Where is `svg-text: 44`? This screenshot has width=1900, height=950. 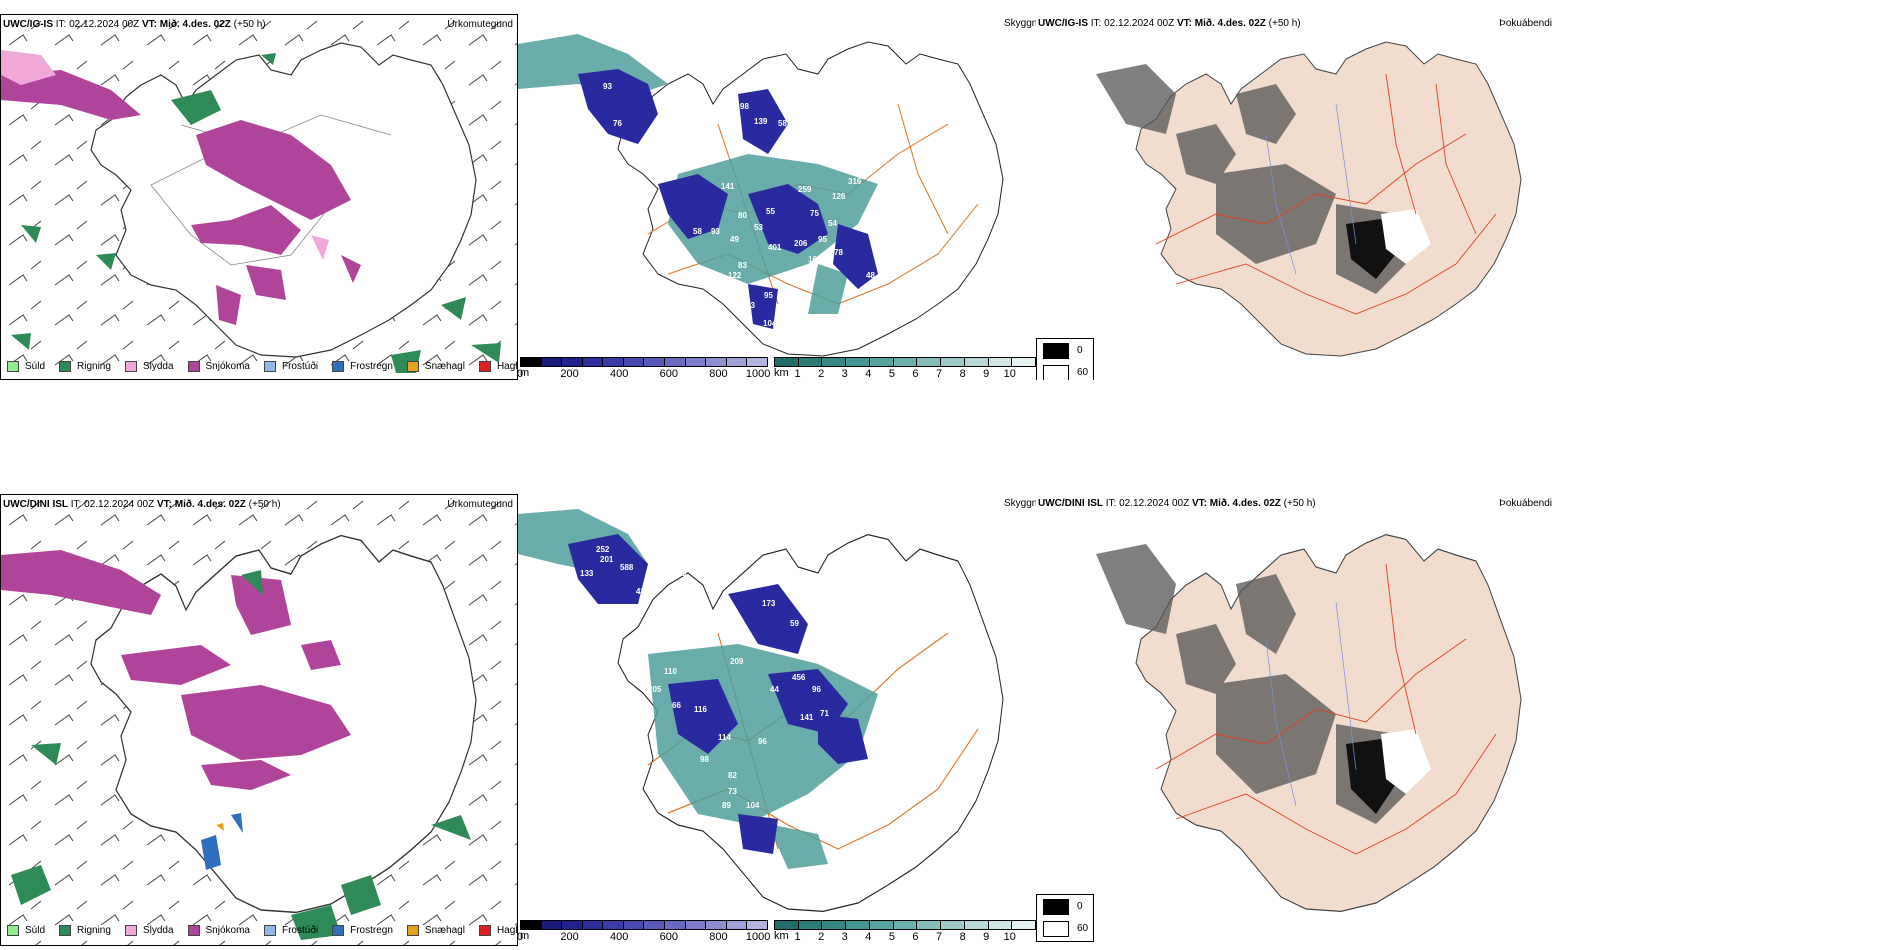 svg-text: 44 is located at coordinates (774, 689).